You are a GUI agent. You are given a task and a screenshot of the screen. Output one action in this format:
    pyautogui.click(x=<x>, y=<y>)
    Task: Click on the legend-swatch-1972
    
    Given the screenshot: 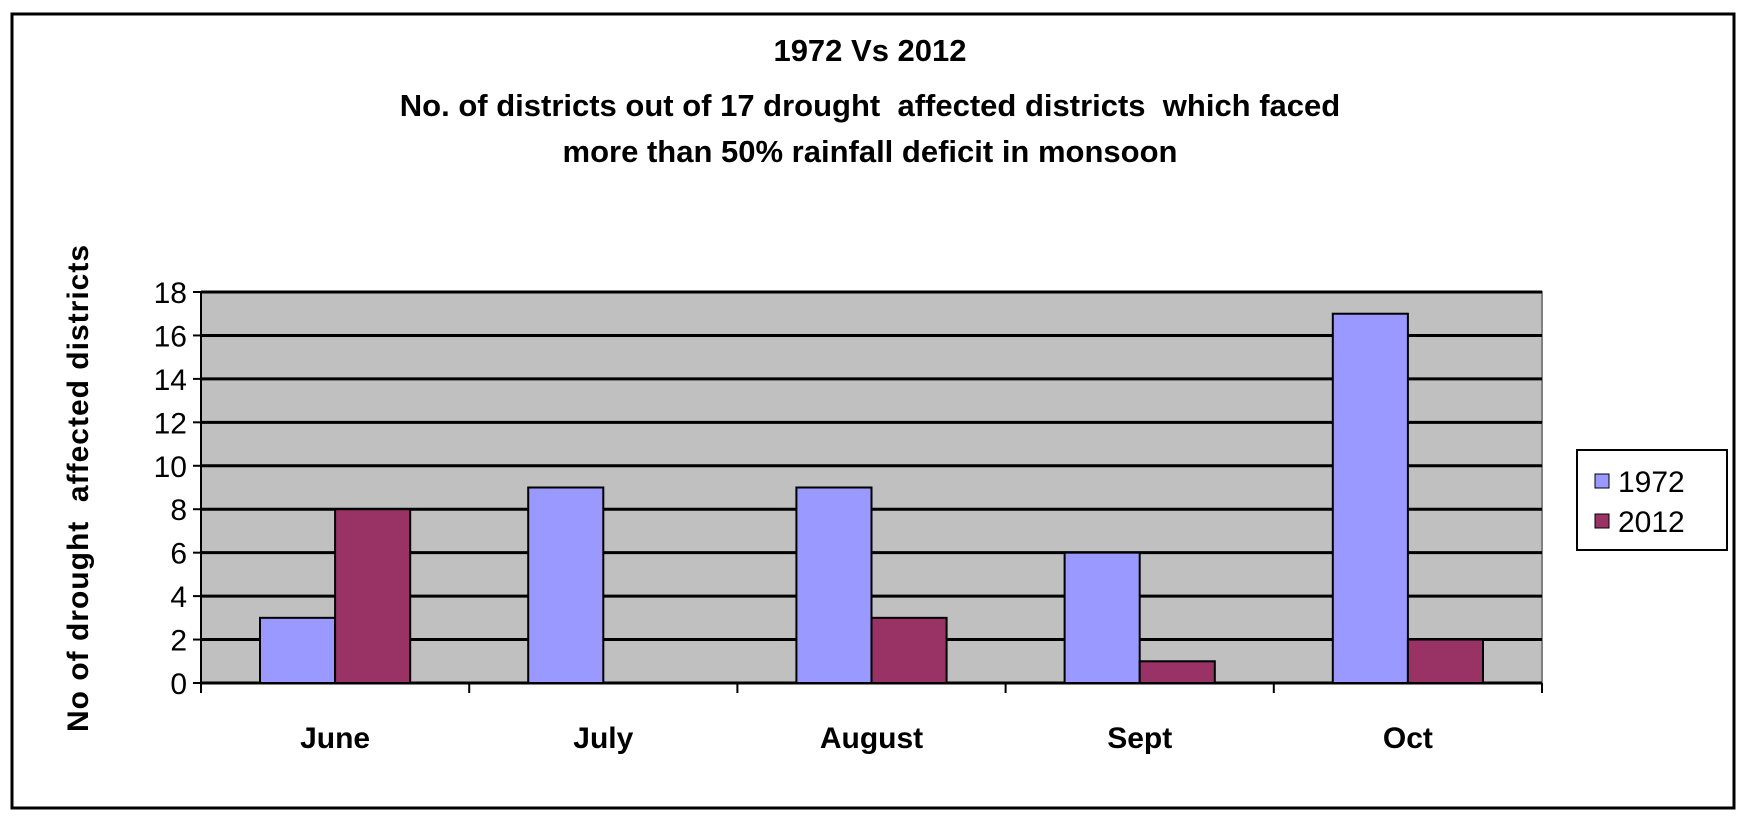 What is the action you would take?
    pyautogui.click(x=1602, y=481)
    